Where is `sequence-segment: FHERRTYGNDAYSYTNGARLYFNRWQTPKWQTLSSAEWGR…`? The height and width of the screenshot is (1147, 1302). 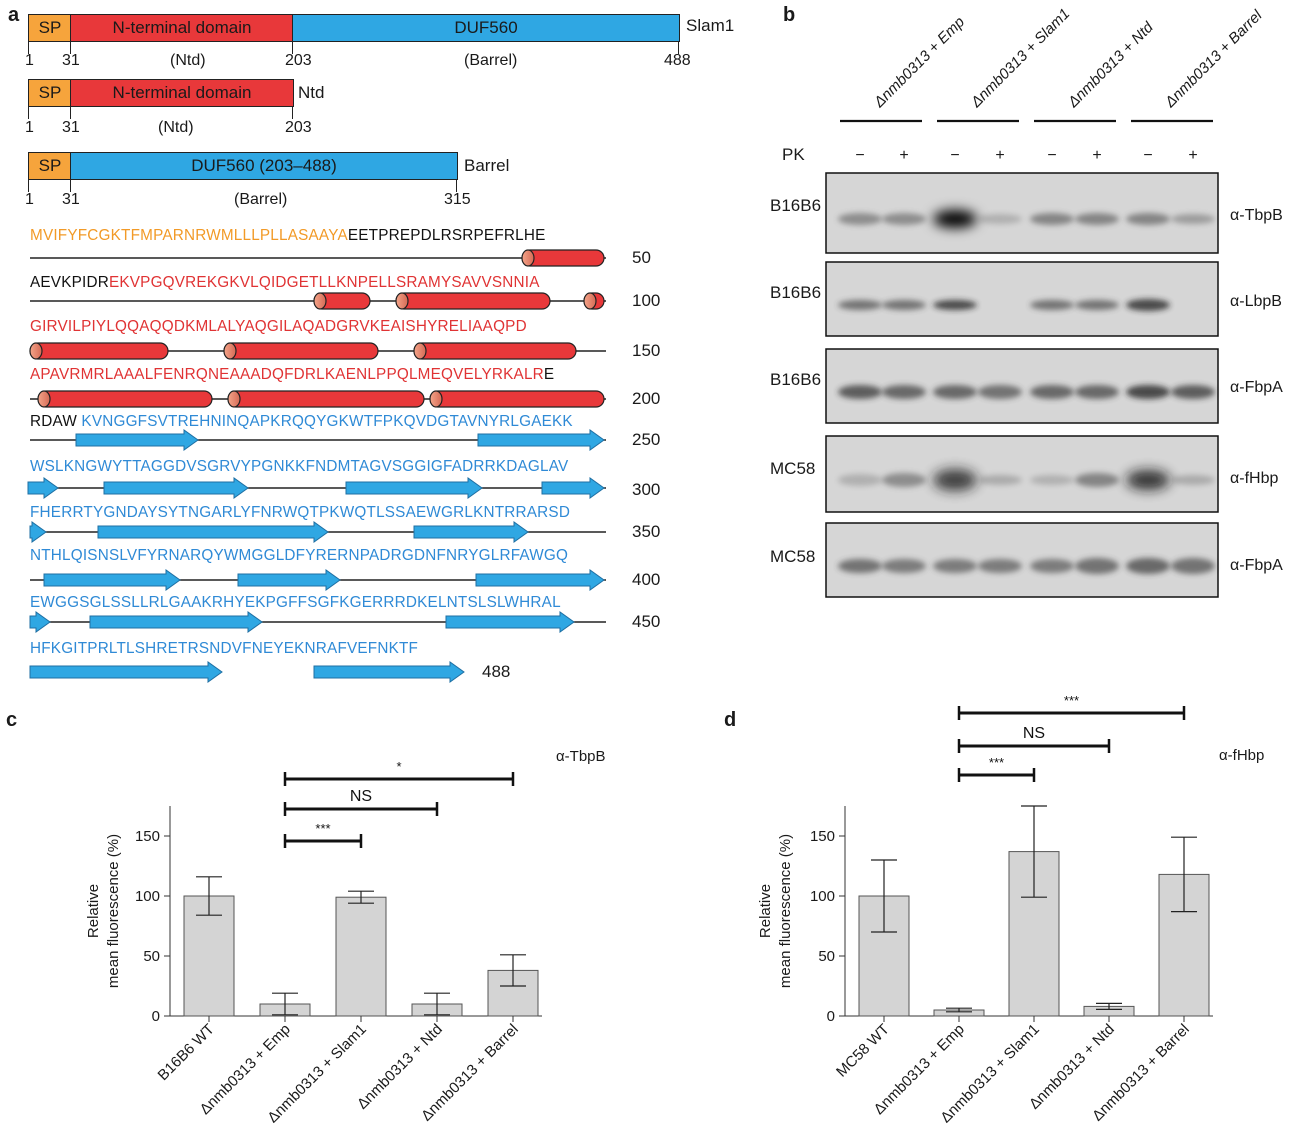 sequence-segment: FHERRTYGNDAYSYTNGARLYFNRWQTPKWQTLSSAEWGR… is located at coordinates (300, 512).